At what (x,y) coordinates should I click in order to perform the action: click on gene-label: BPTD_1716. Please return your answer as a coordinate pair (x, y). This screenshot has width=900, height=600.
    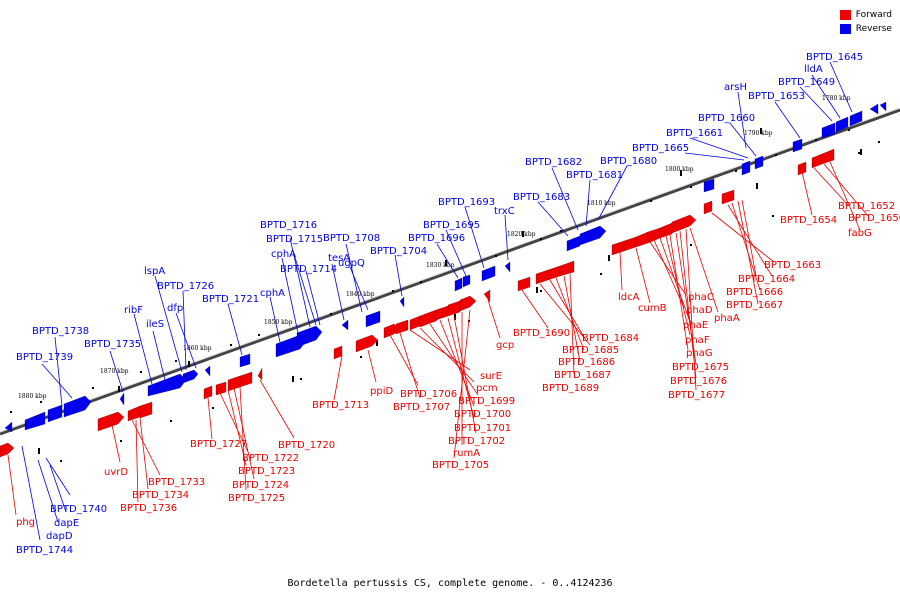
    Looking at the image, I should click on (288, 225).